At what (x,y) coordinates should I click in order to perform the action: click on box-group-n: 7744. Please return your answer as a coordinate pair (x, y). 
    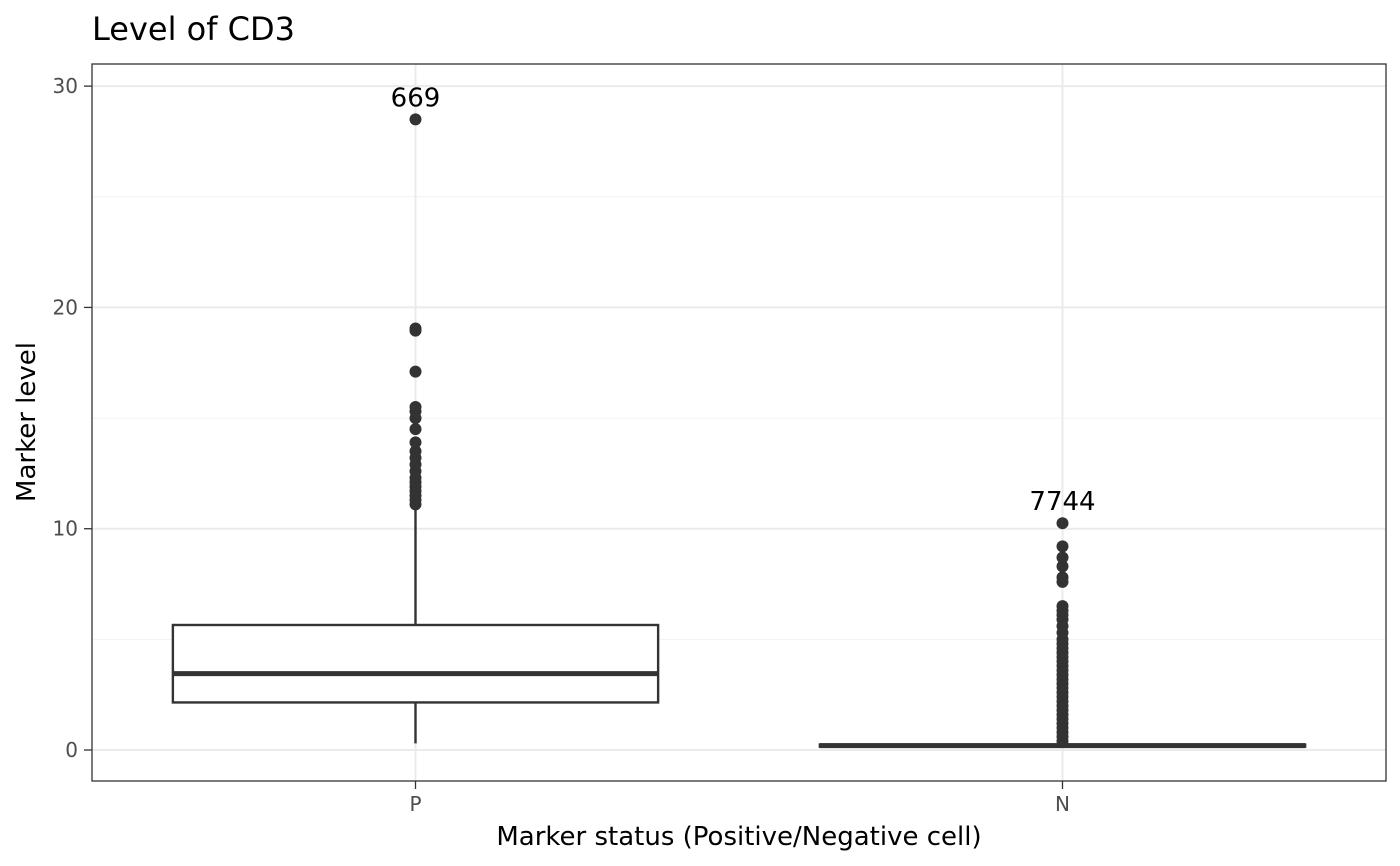
    Looking at the image, I should click on (1062, 618).